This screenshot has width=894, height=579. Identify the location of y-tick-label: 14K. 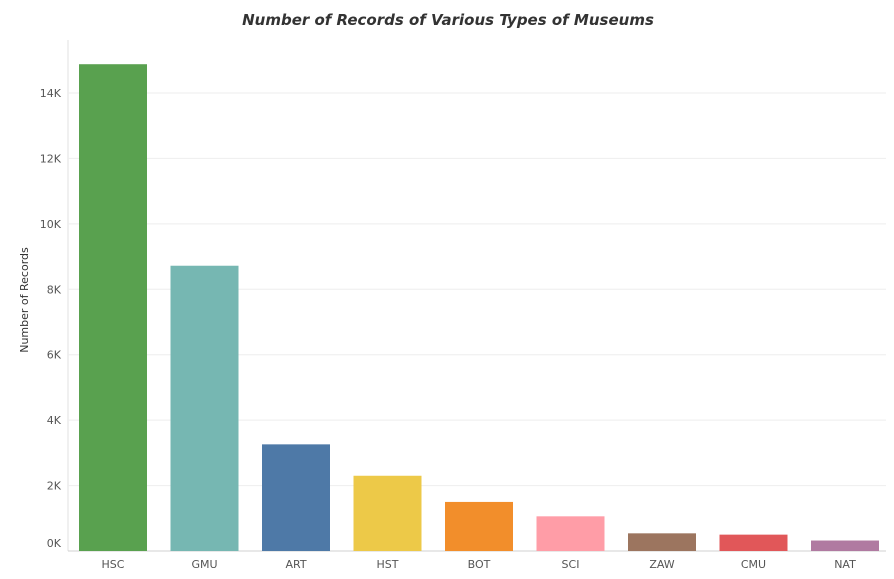
(51, 93).